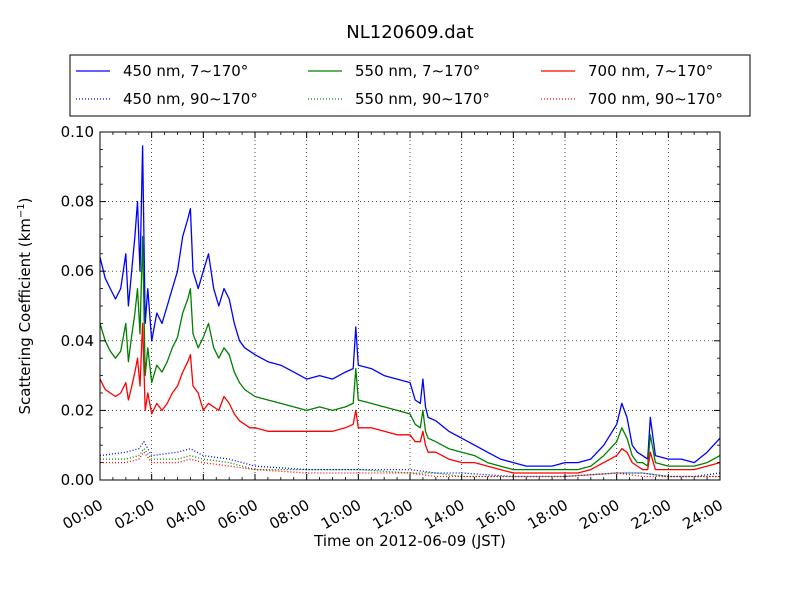 This screenshot has height=600, width=800. What do you see at coordinates (651, 514) in the screenshot?
I see `x-tick-label: 22:00` at bounding box center [651, 514].